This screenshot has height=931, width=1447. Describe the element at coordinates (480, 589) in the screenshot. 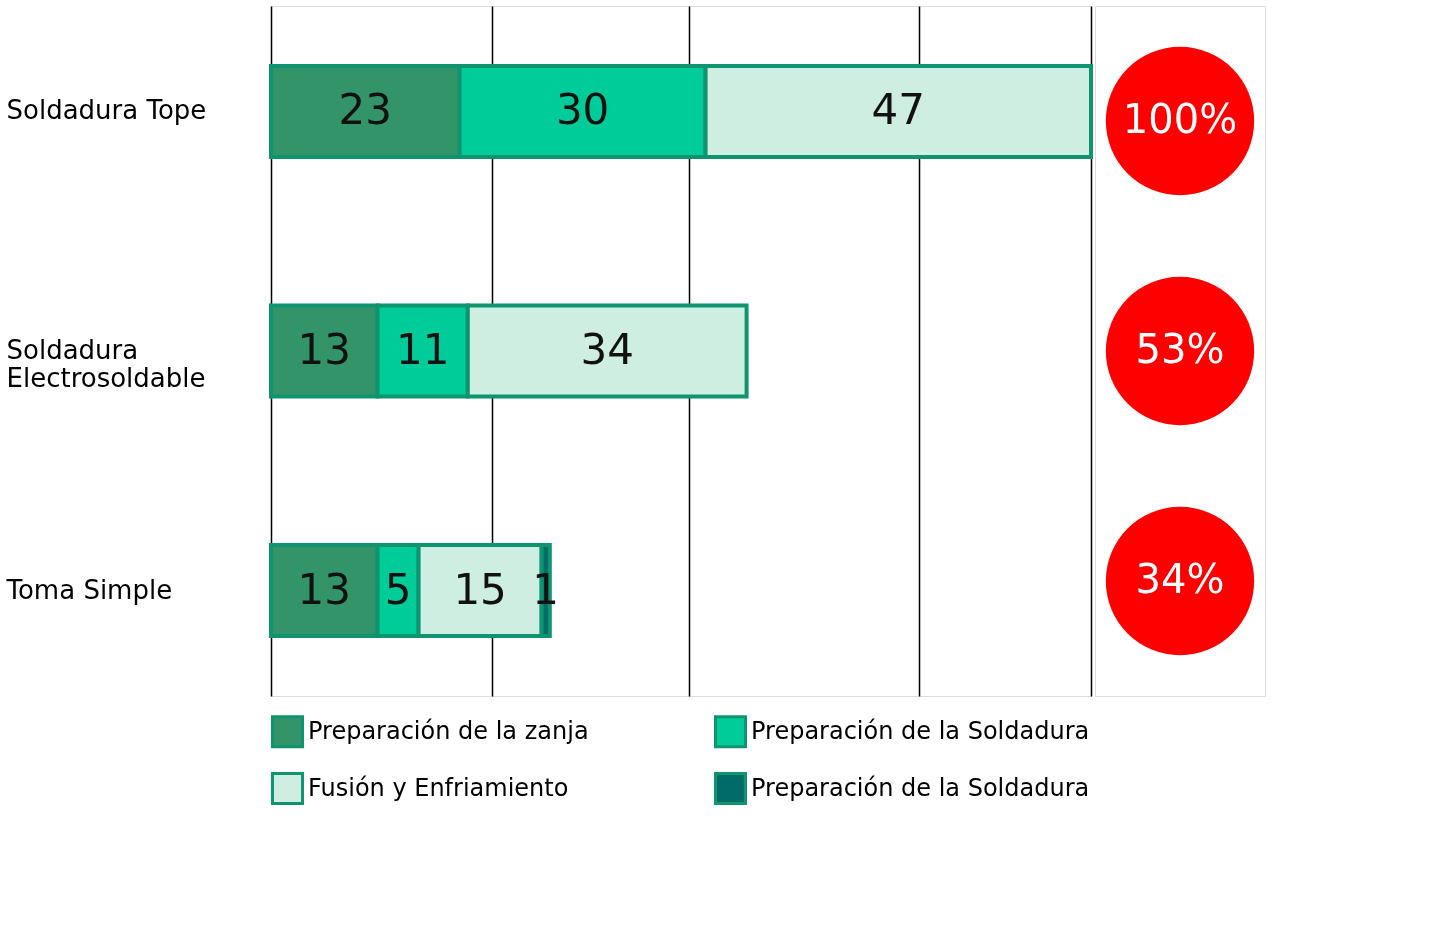

I see `data-label: 15` at that location.